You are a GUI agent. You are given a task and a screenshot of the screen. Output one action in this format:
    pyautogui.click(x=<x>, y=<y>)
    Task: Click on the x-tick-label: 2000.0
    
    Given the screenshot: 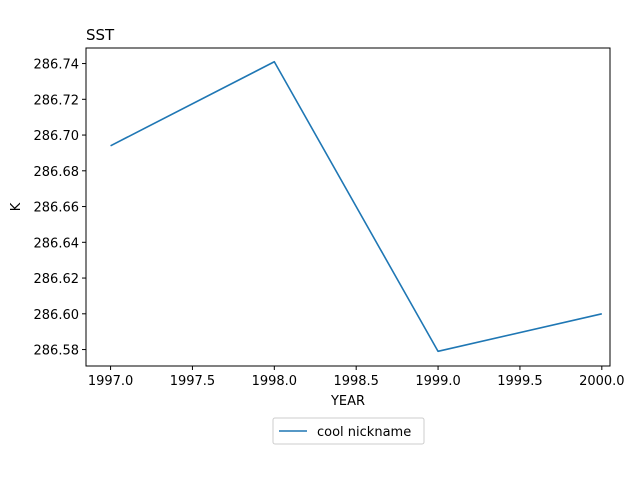 What is the action you would take?
    pyautogui.click(x=602, y=381)
    